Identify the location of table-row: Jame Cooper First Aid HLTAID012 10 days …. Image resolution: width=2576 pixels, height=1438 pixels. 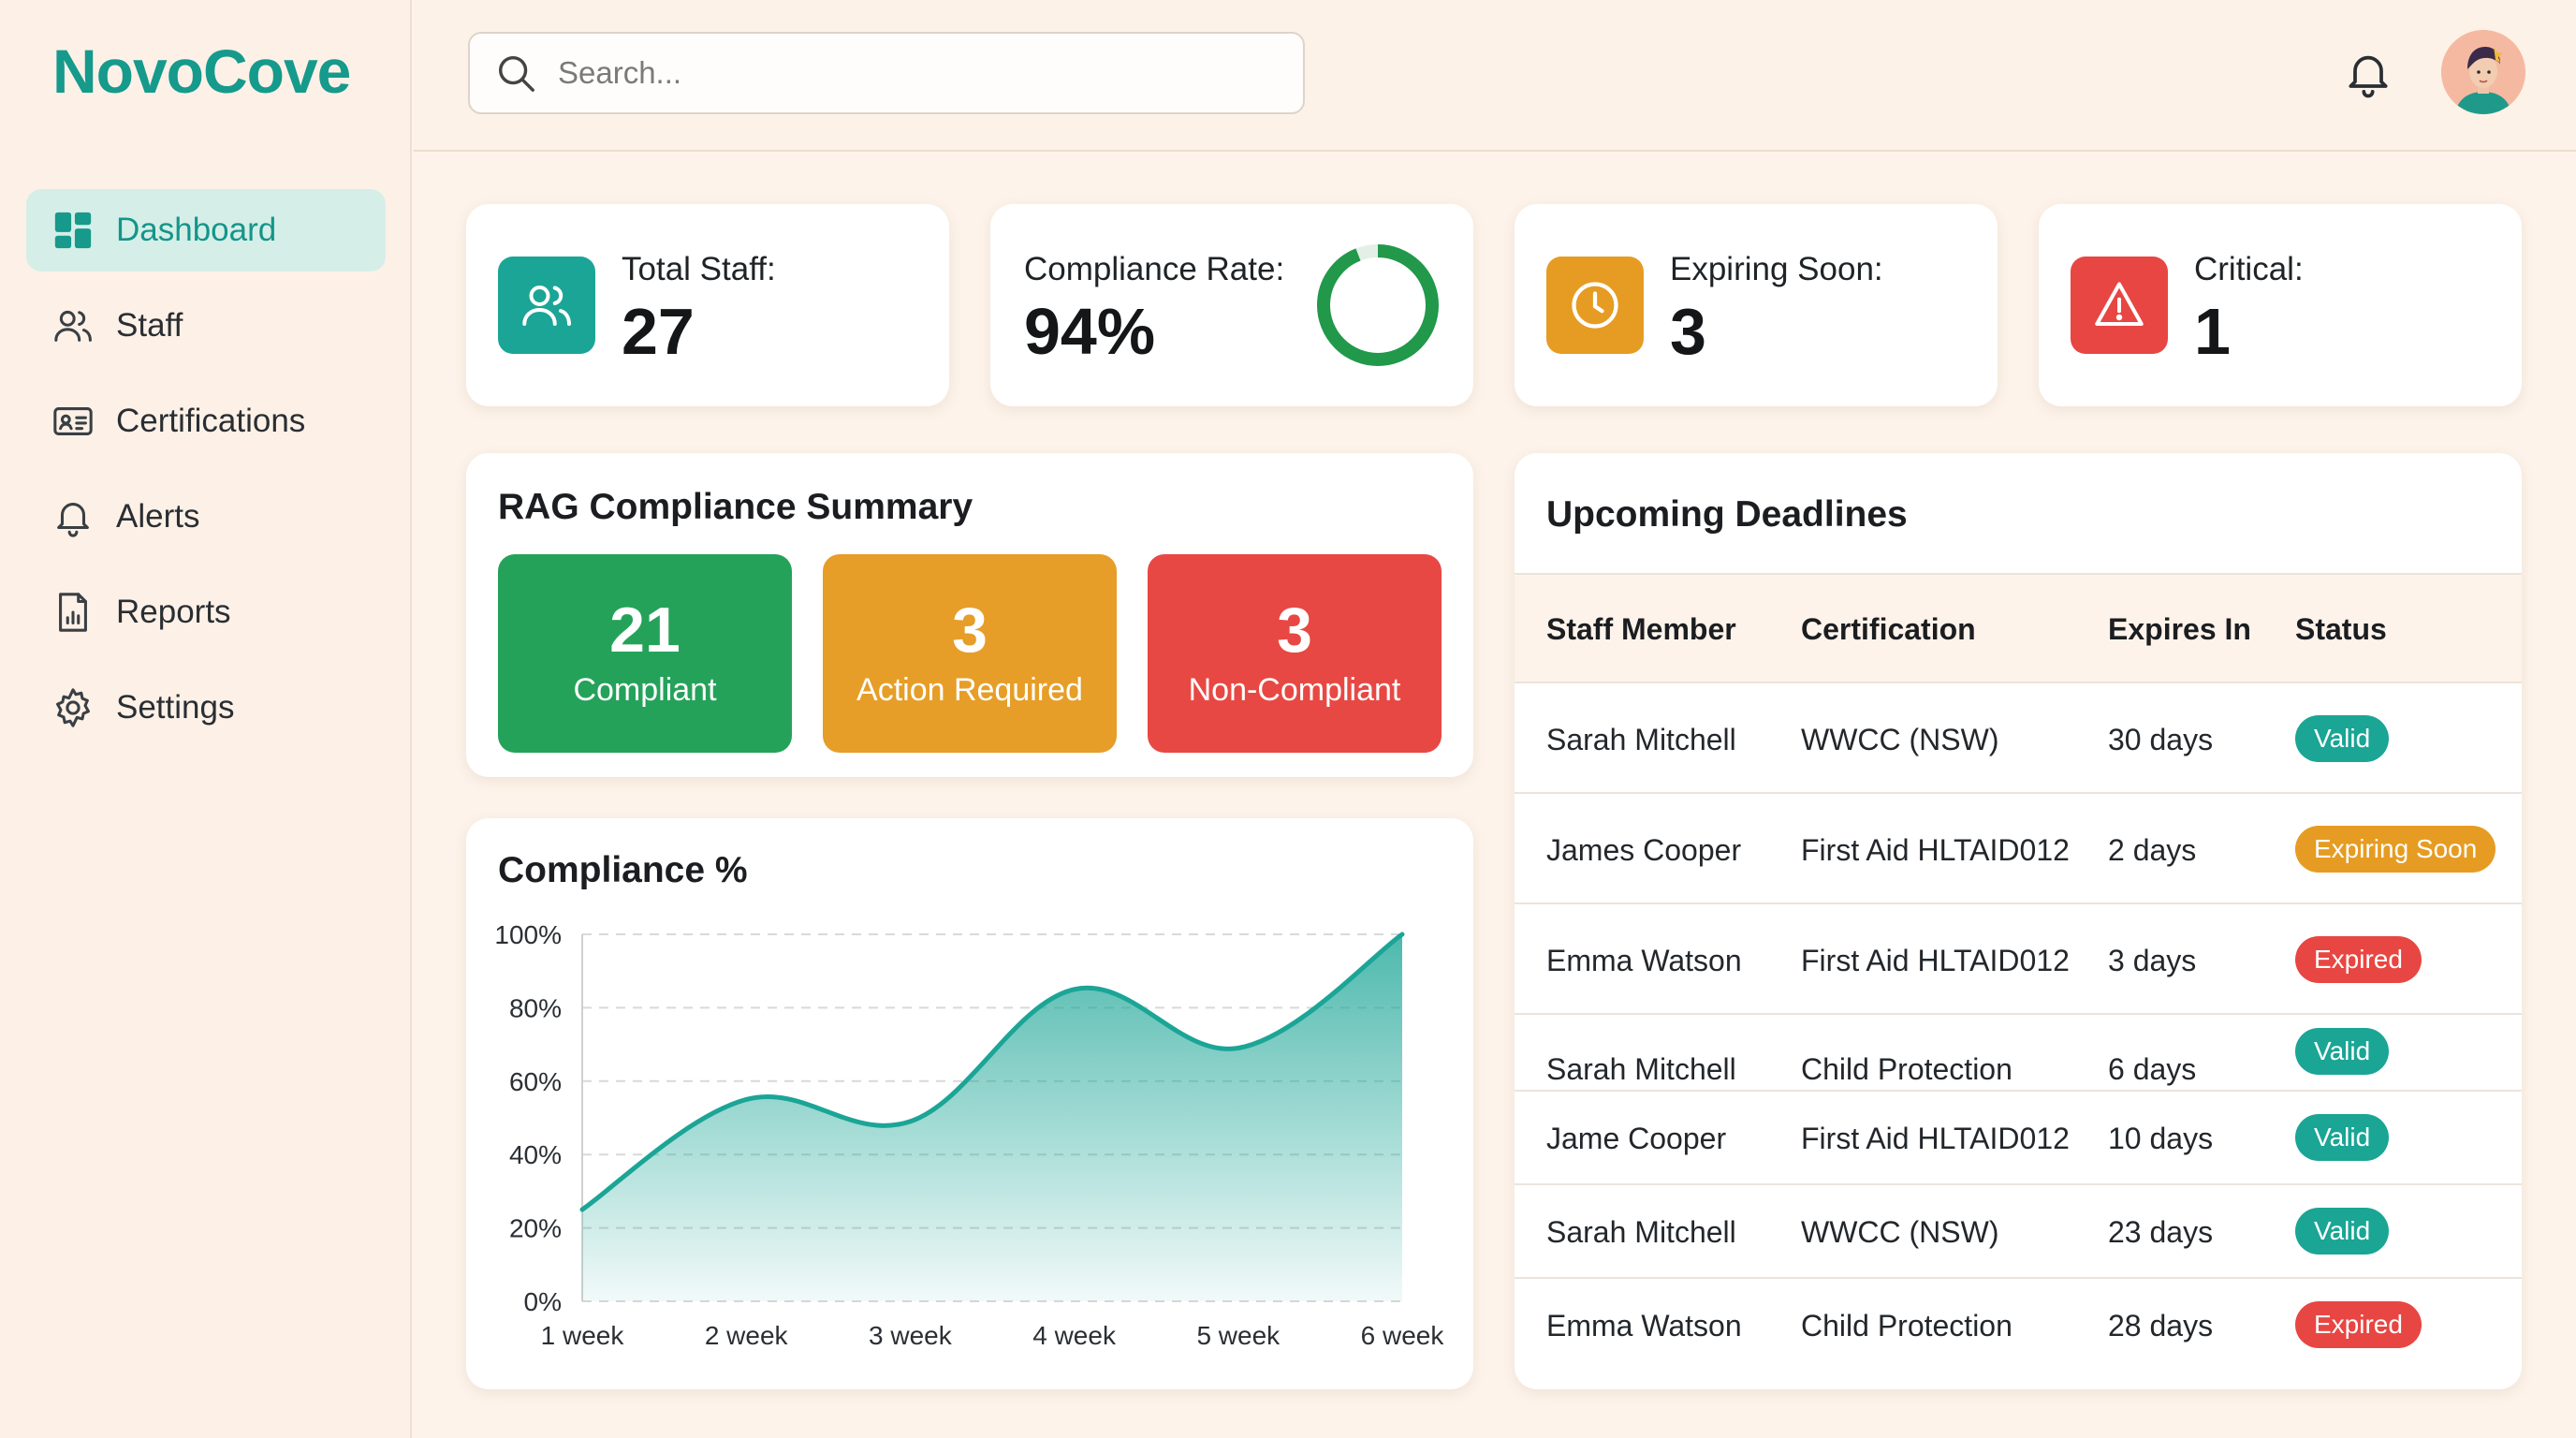
(2018, 1138).